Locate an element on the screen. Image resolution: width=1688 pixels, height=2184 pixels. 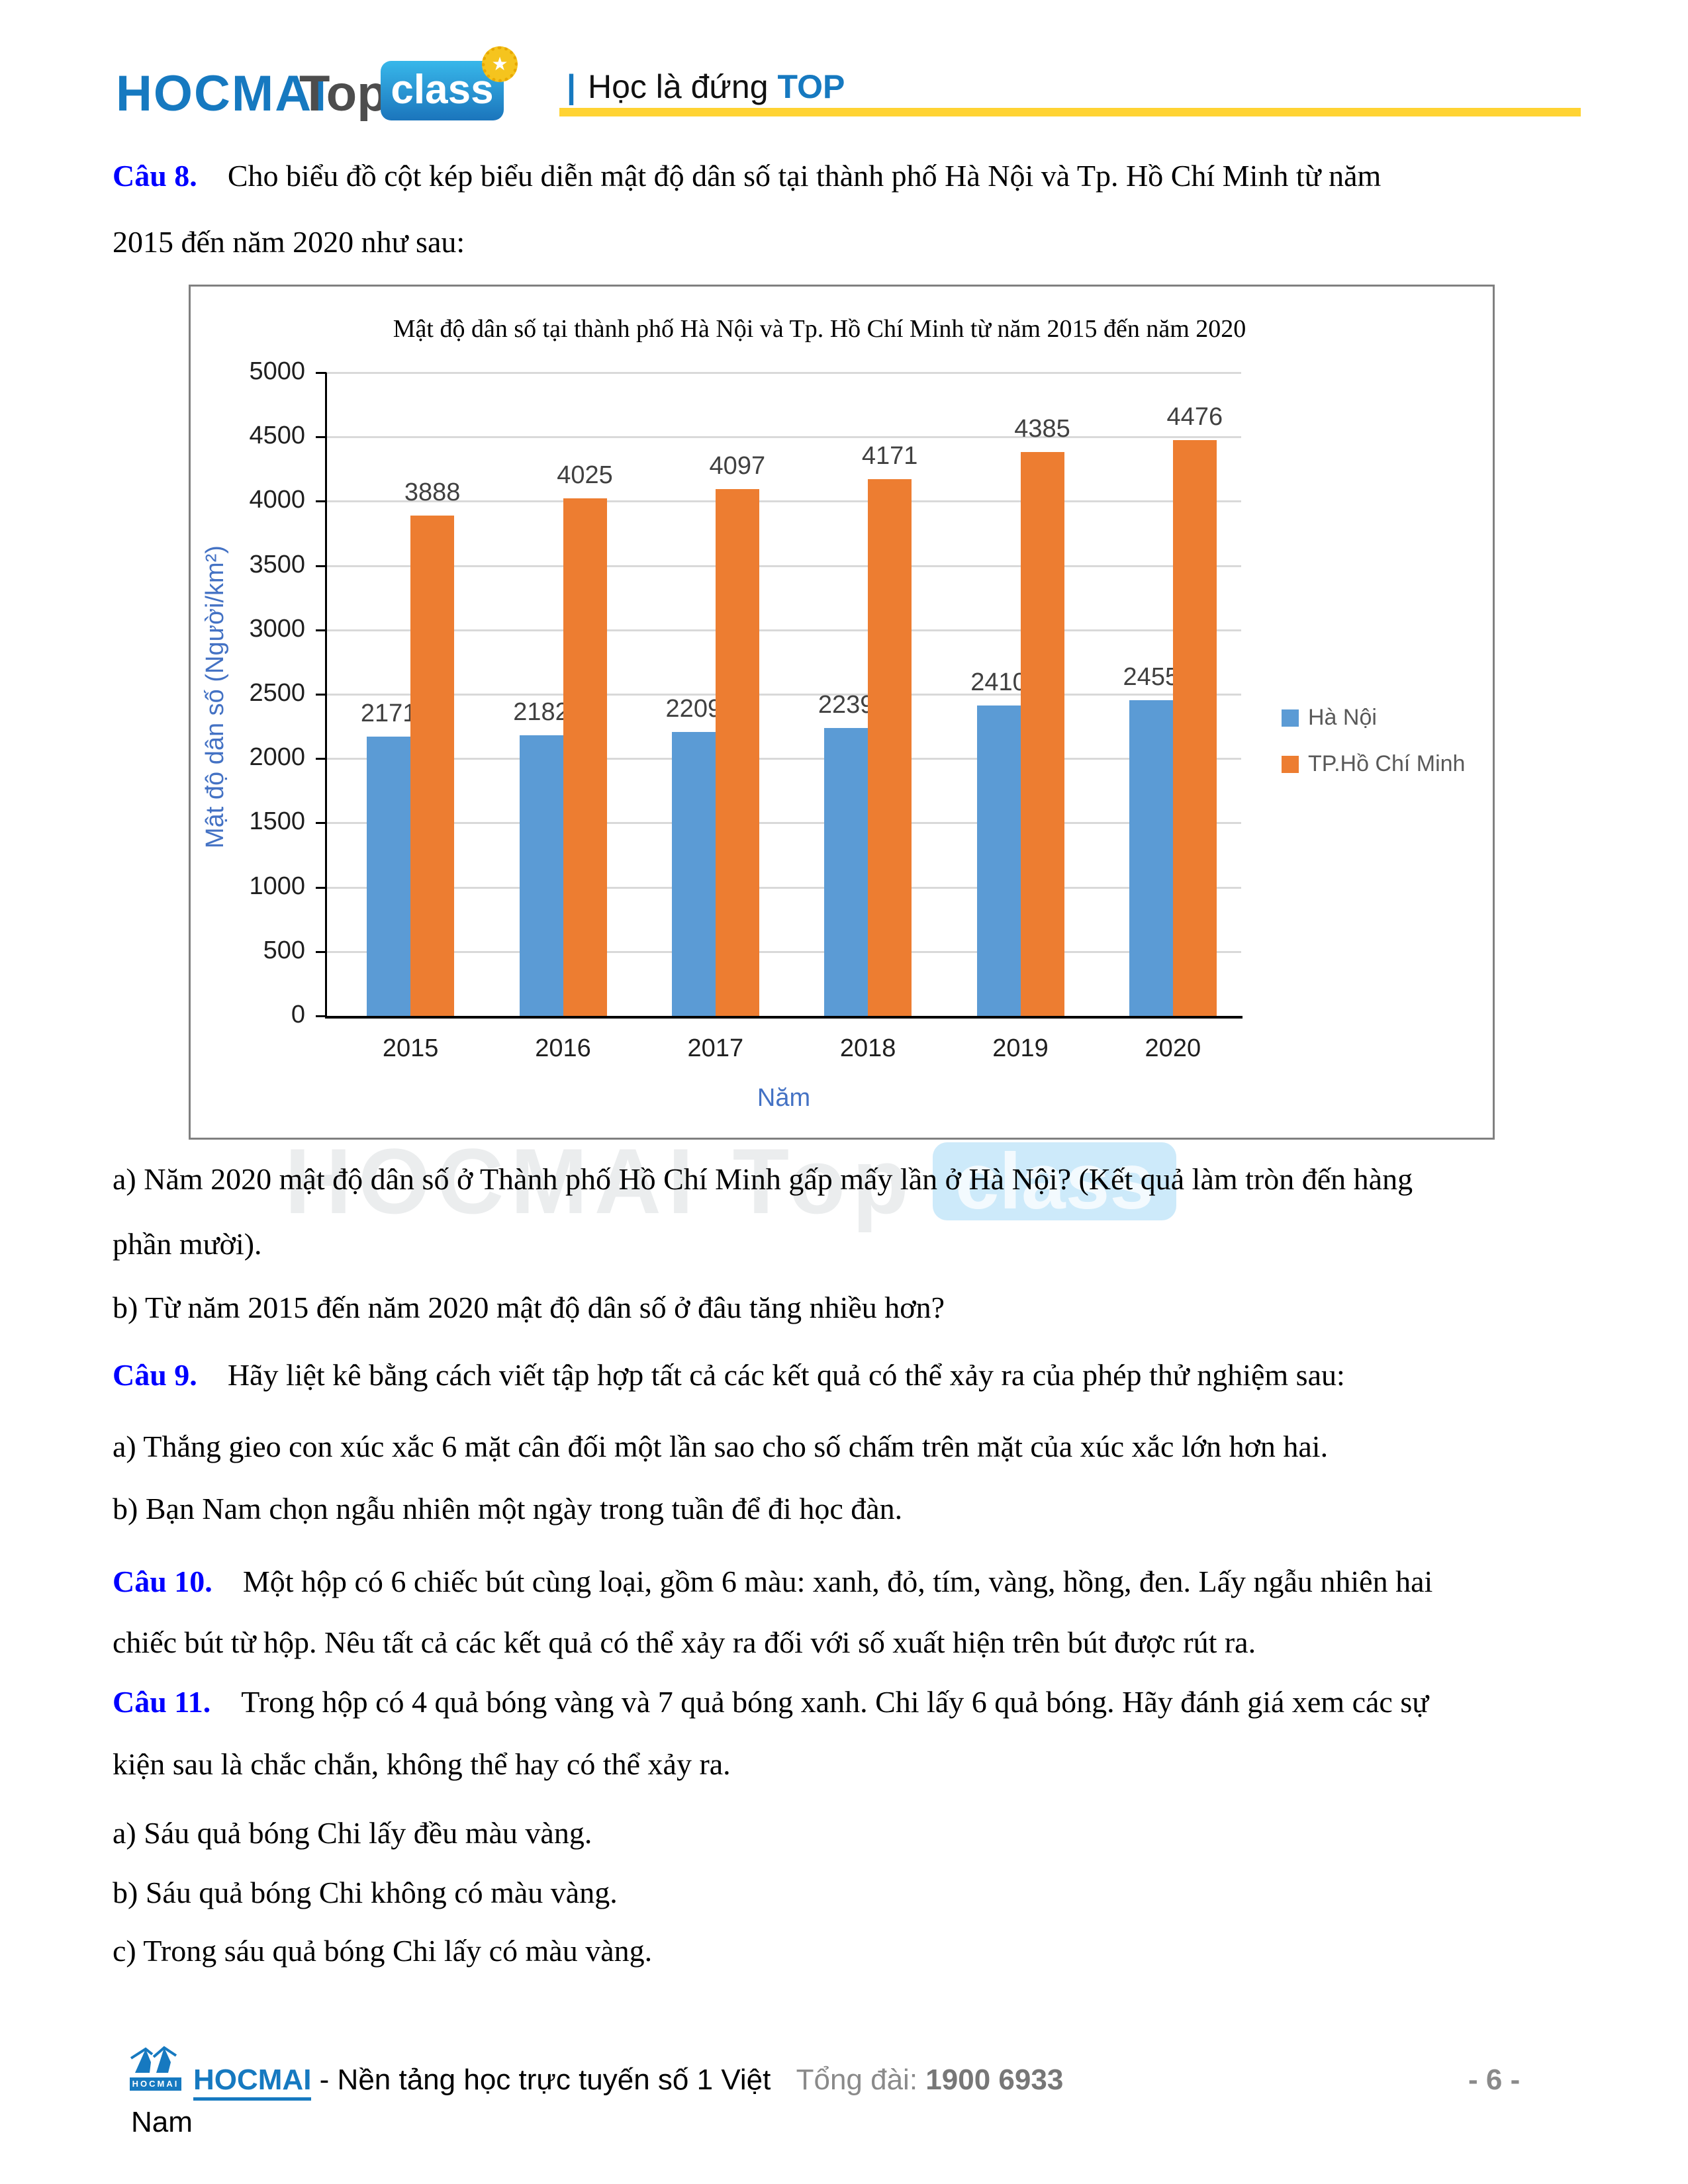
bar-TP.Hồ Chí Minh-2017 is located at coordinates (737, 752).